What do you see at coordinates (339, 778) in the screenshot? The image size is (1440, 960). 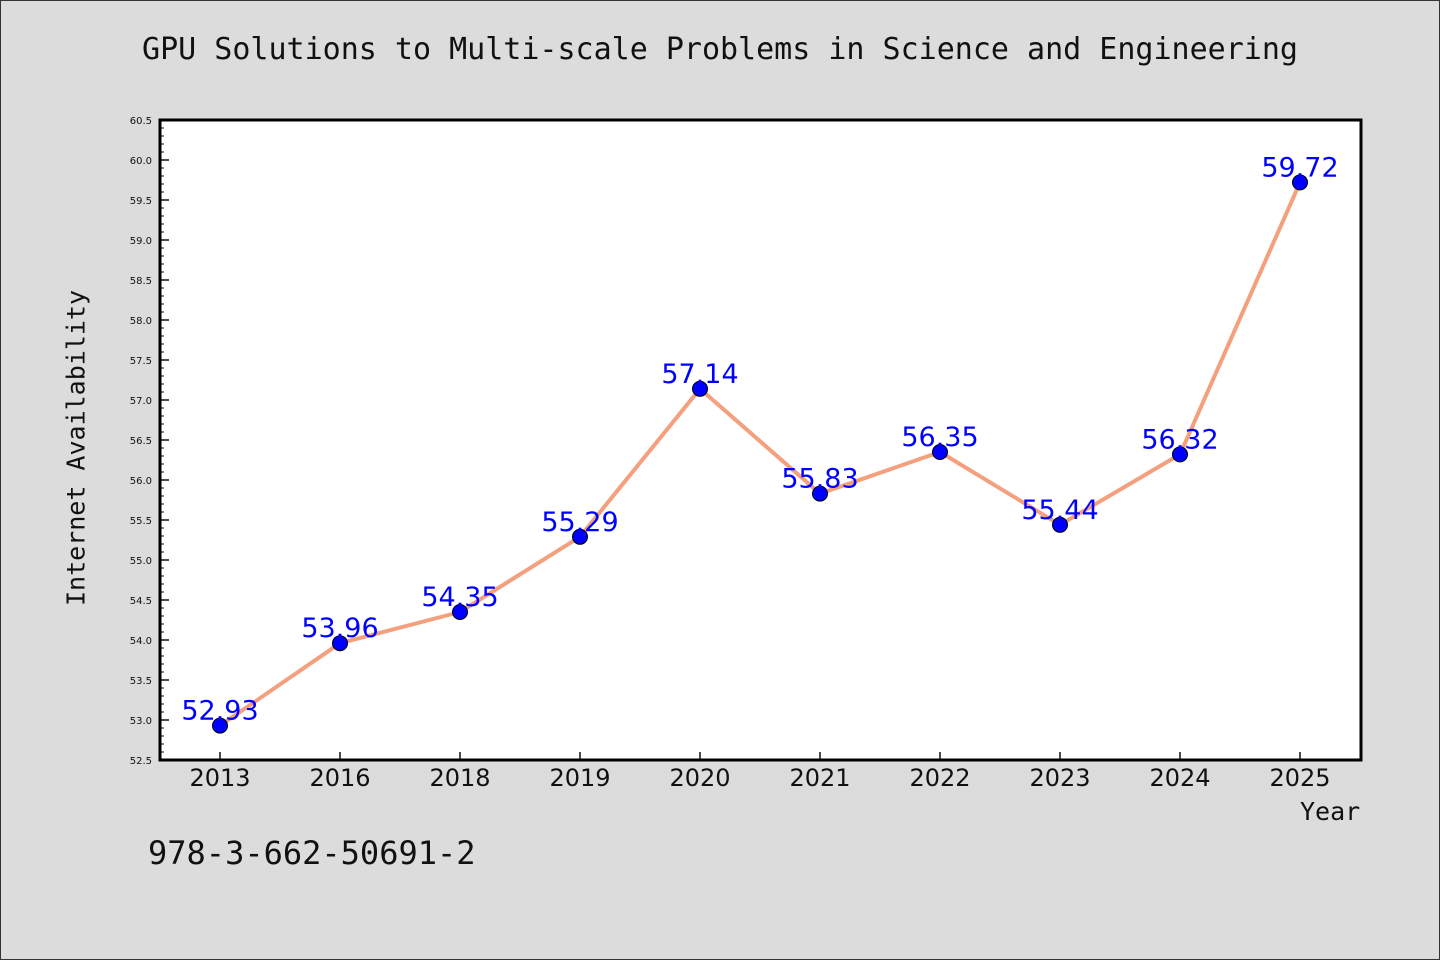 I see `x-tick-label: 2016` at bounding box center [339, 778].